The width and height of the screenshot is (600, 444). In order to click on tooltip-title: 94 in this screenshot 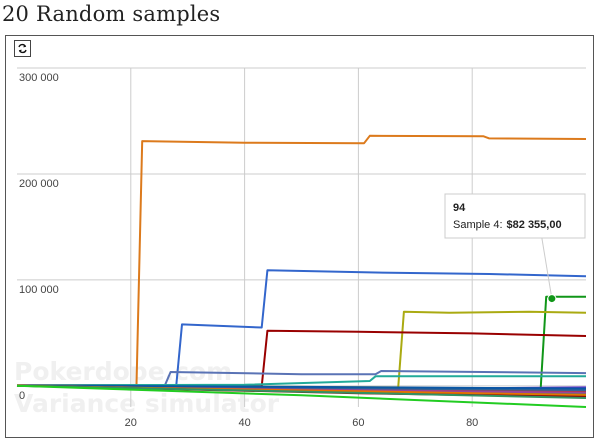, I will do `click(459, 208)`.